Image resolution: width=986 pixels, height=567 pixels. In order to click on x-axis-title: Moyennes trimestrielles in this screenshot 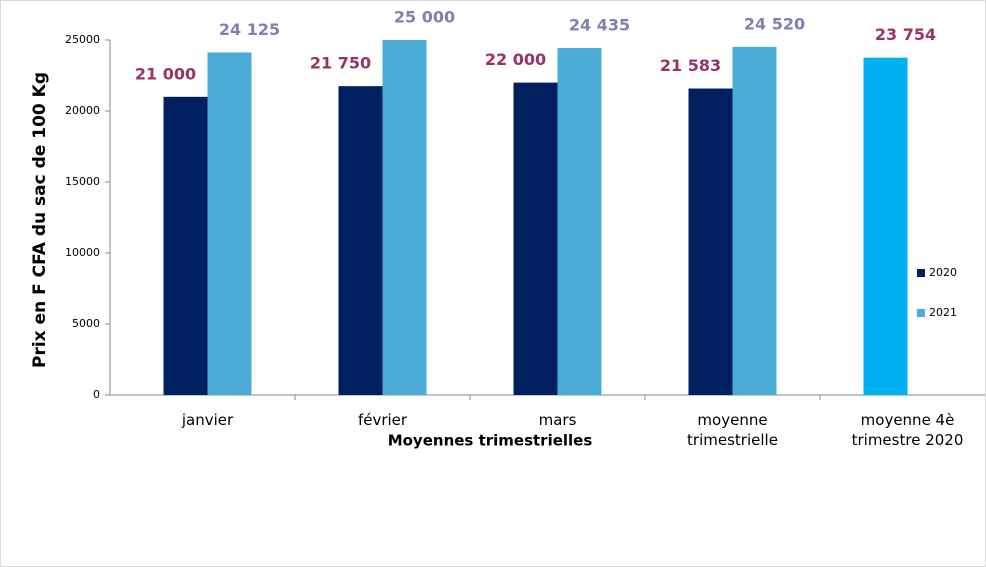, I will do `click(490, 441)`.